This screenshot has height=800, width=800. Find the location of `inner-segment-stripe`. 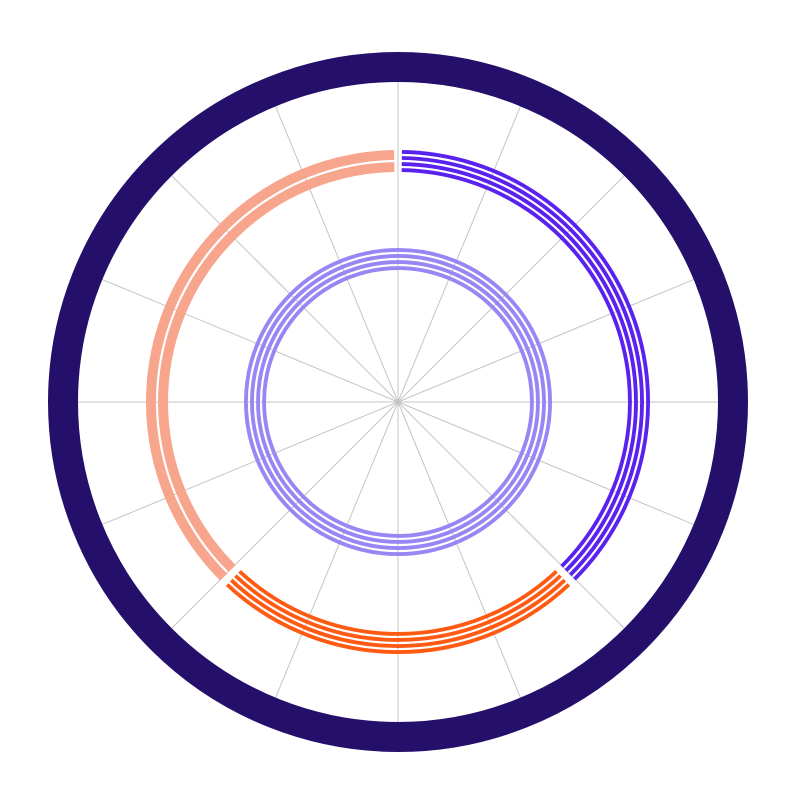

inner-segment-stripe is located at coordinates (398, 402).